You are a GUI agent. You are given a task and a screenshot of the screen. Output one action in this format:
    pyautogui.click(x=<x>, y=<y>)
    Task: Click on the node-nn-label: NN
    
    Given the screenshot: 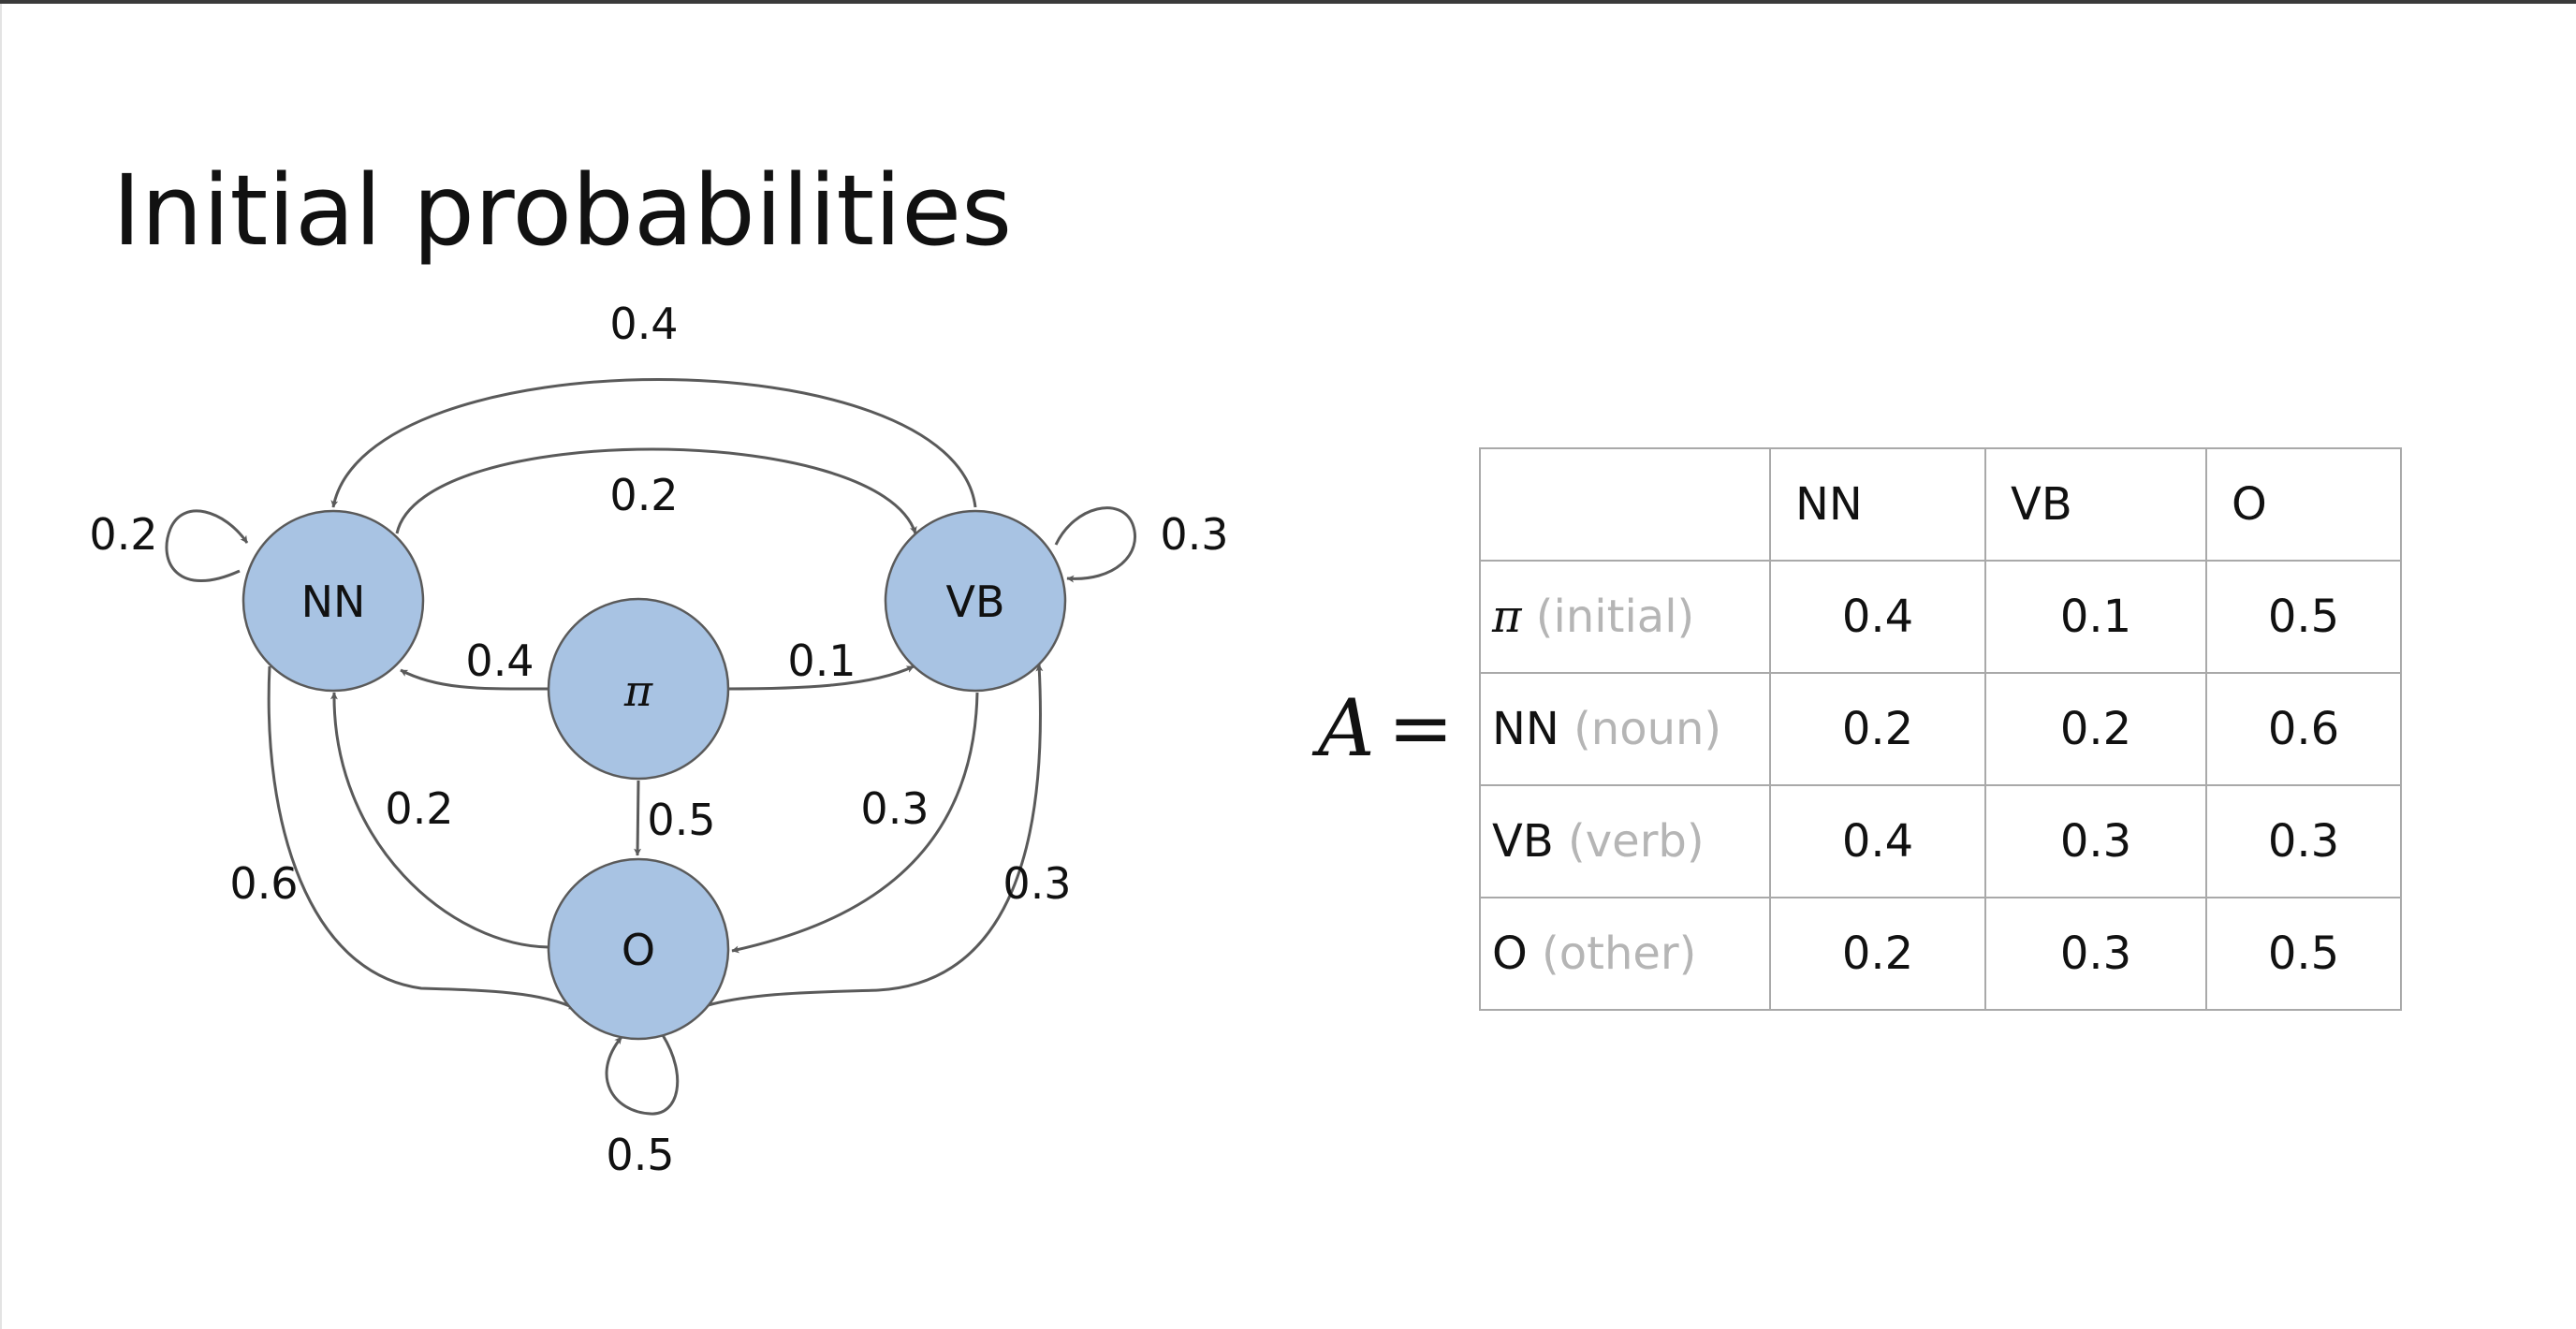 What is the action you would take?
    pyautogui.click(x=333, y=602)
    